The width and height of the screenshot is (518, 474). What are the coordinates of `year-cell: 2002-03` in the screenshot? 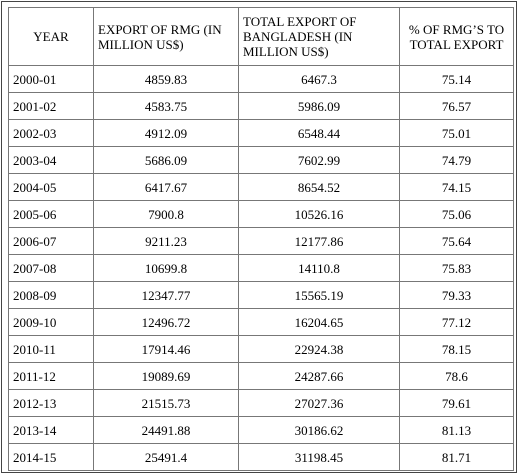 It's located at (51, 133).